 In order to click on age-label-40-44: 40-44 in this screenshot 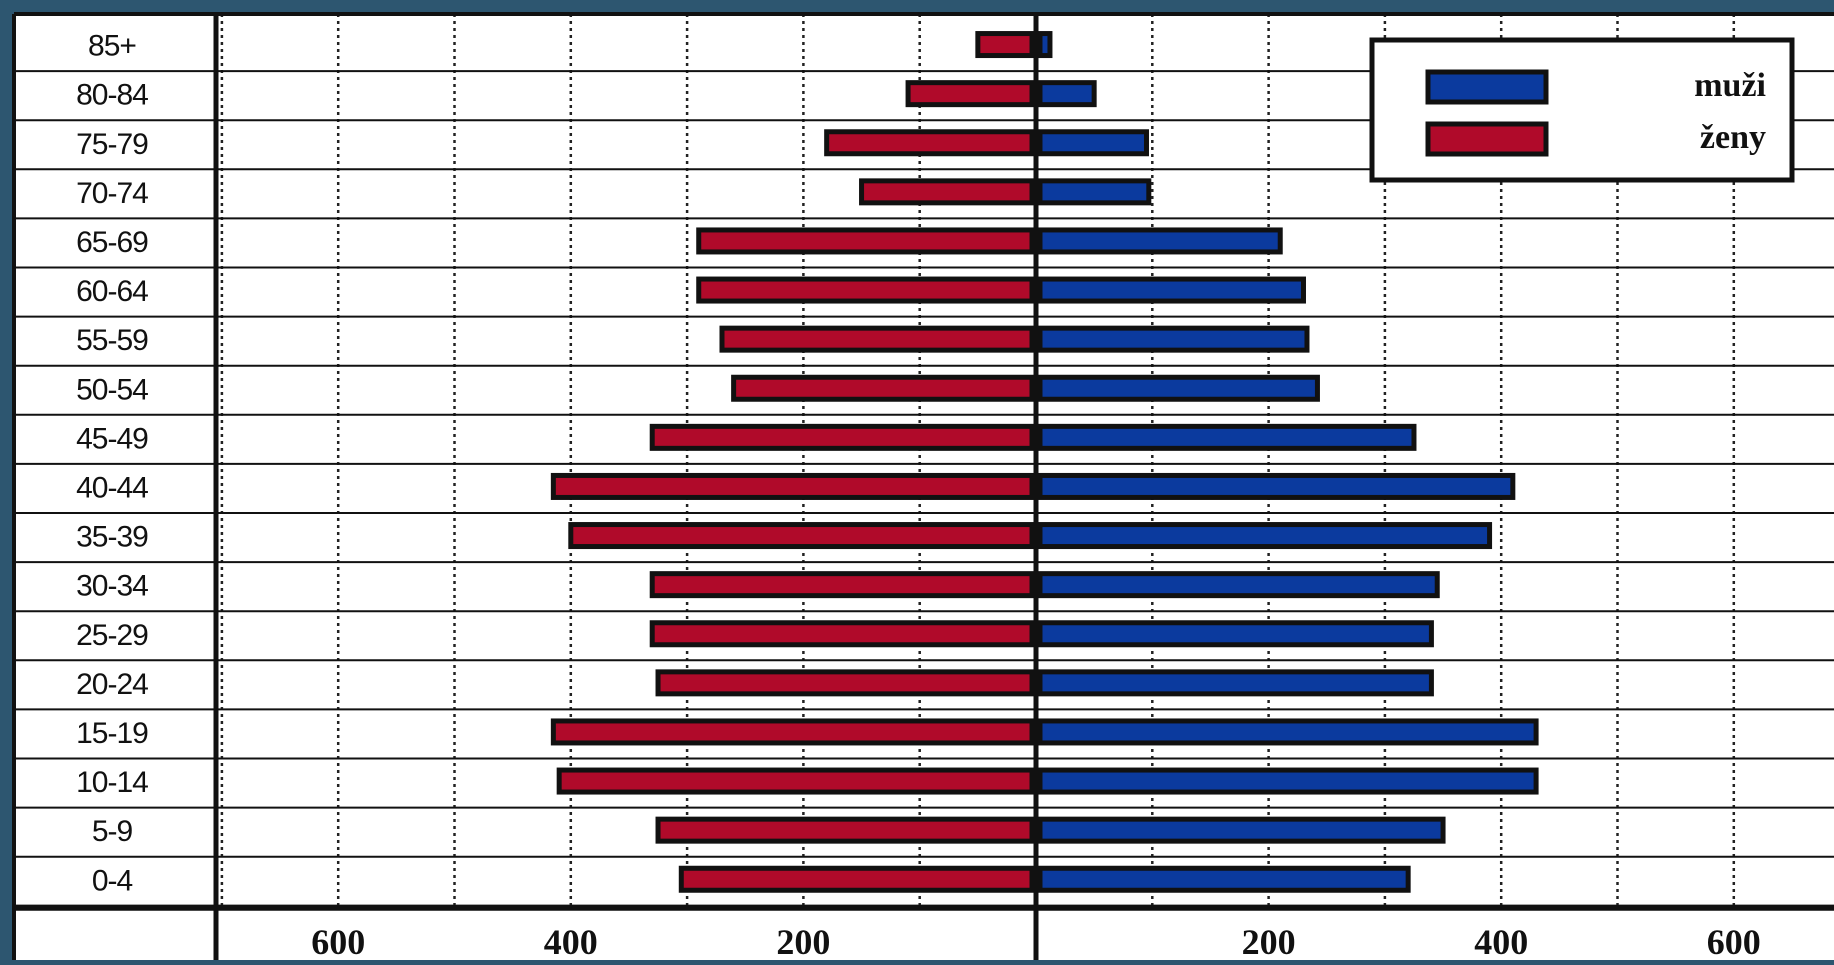, I will do `click(112, 487)`.